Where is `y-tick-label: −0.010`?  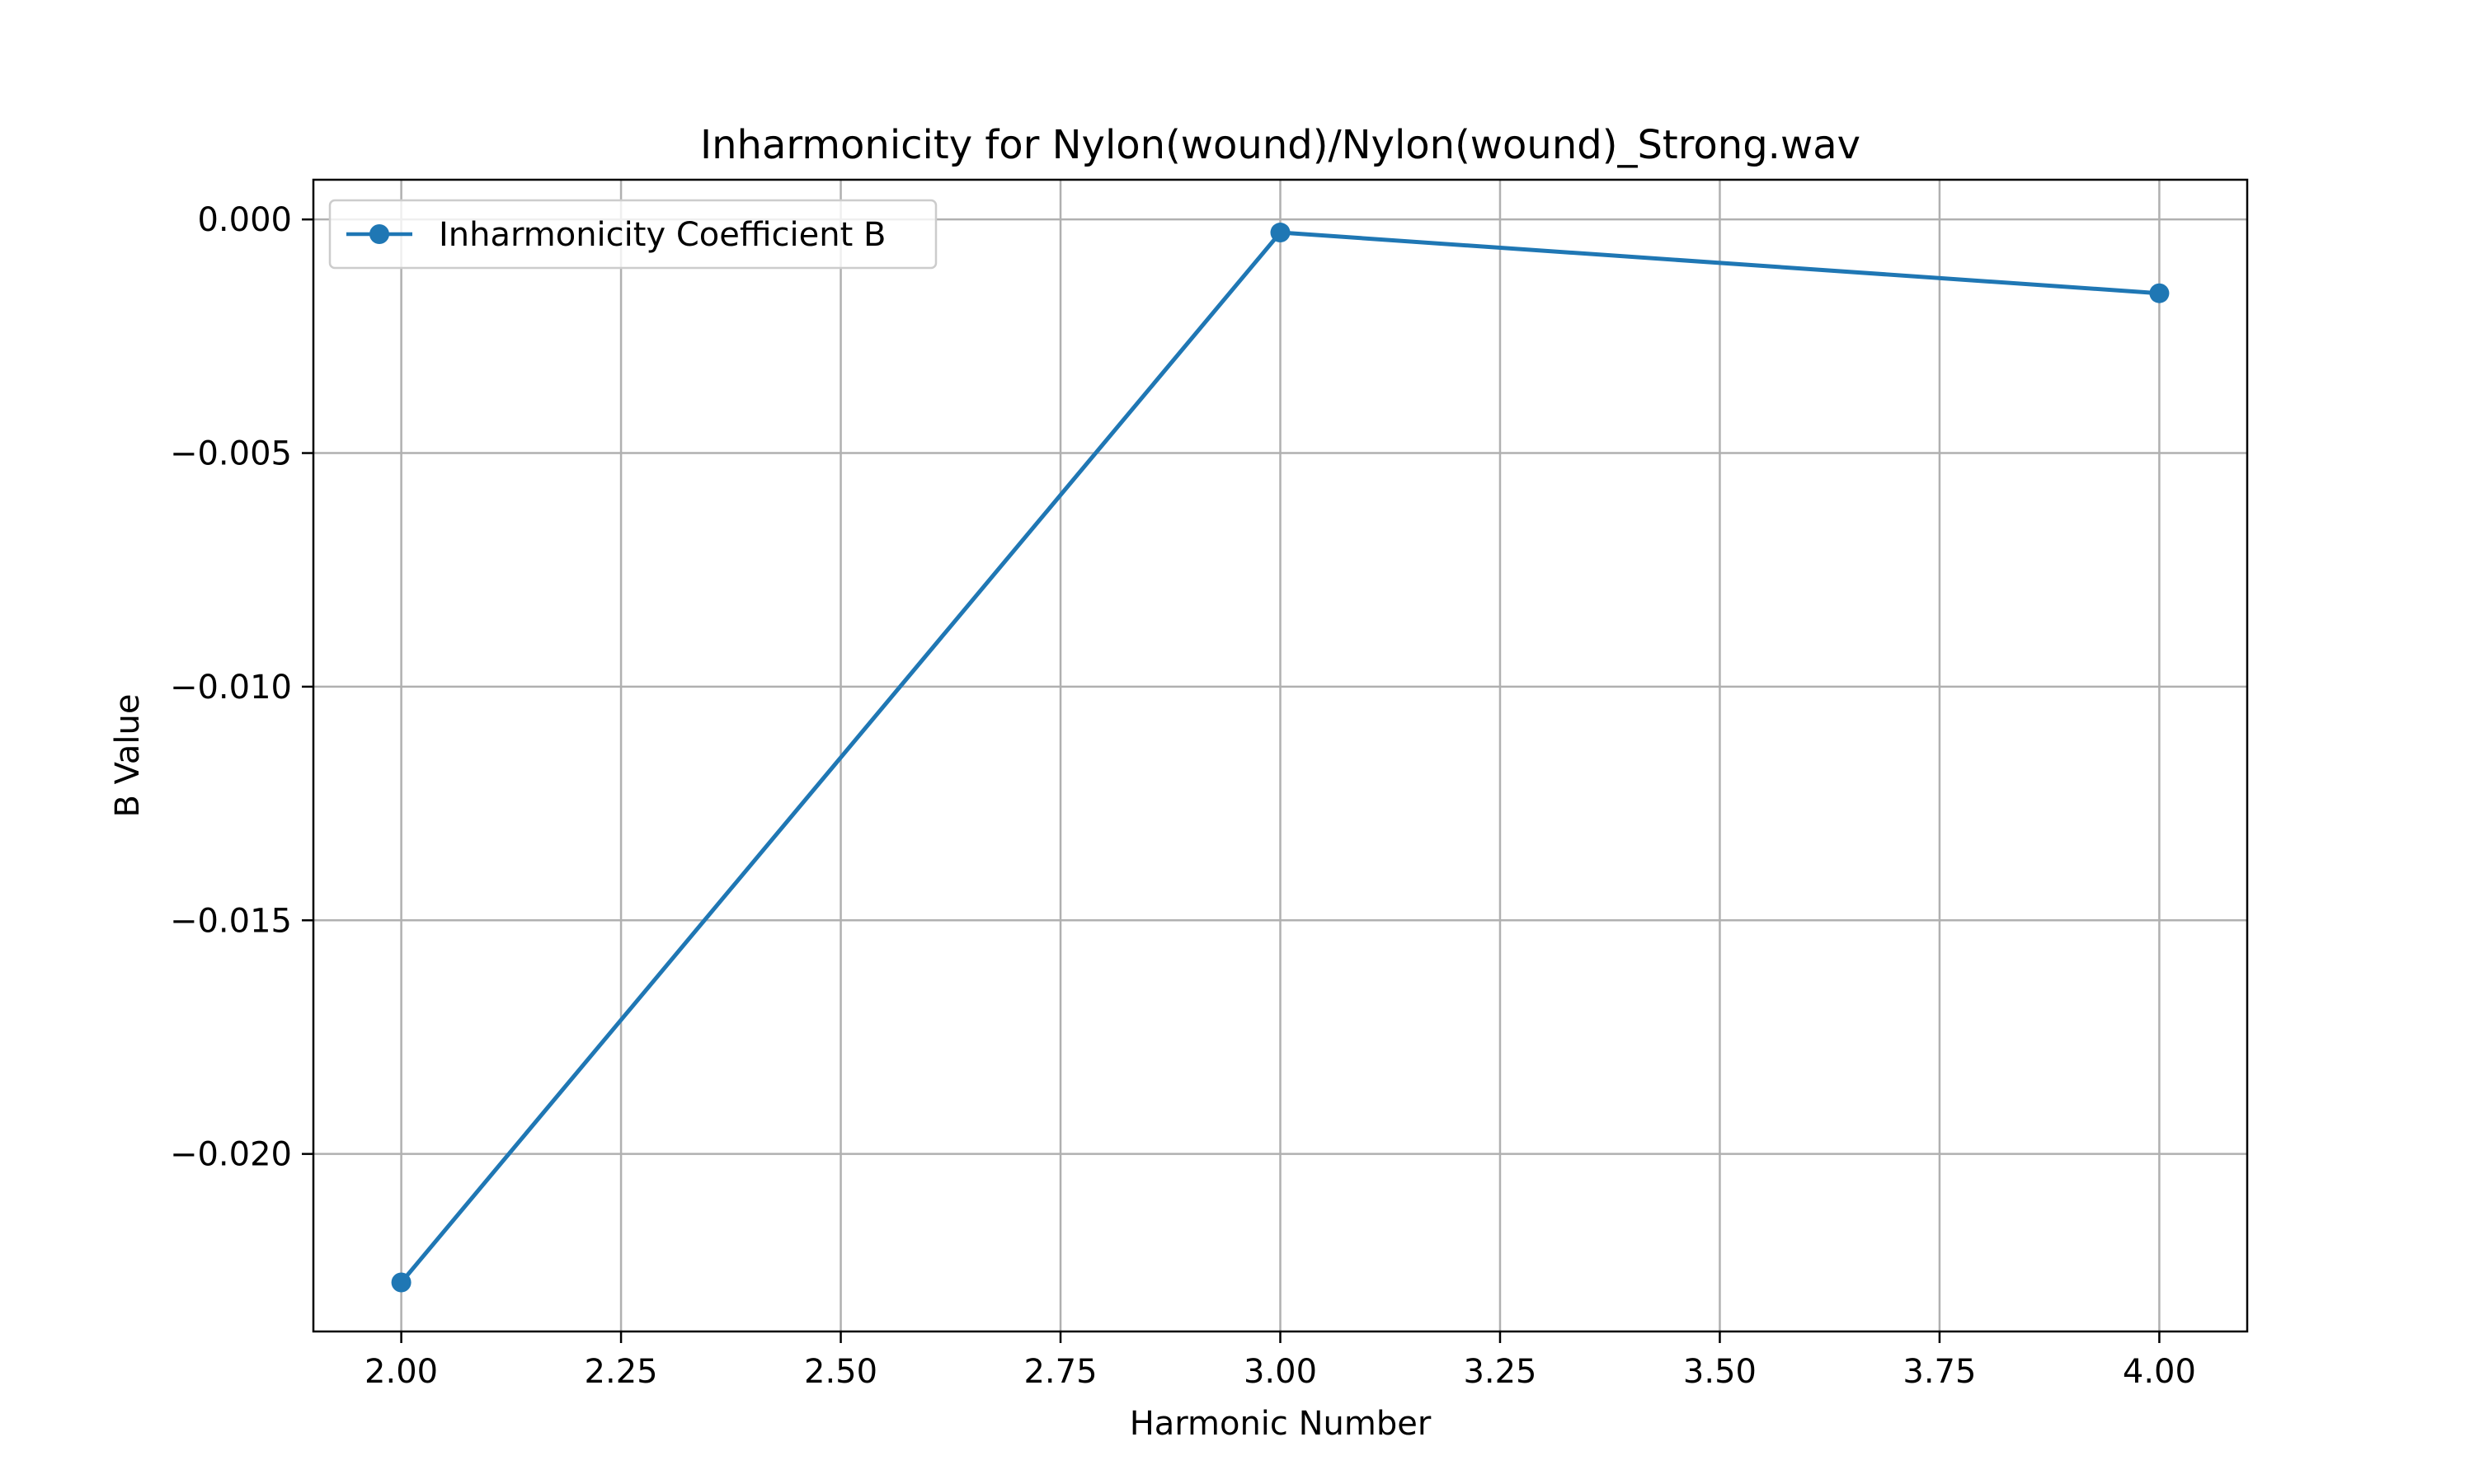 y-tick-label: −0.010 is located at coordinates (231, 688).